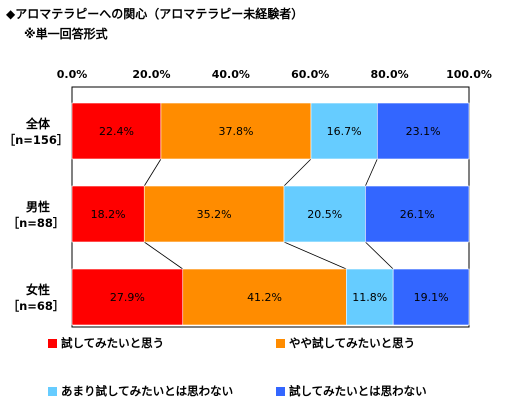 The image size is (519, 416). What do you see at coordinates (36, 306) in the screenshot?
I see `category-n-label: ［n=68］` at bounding box center [36, 306].